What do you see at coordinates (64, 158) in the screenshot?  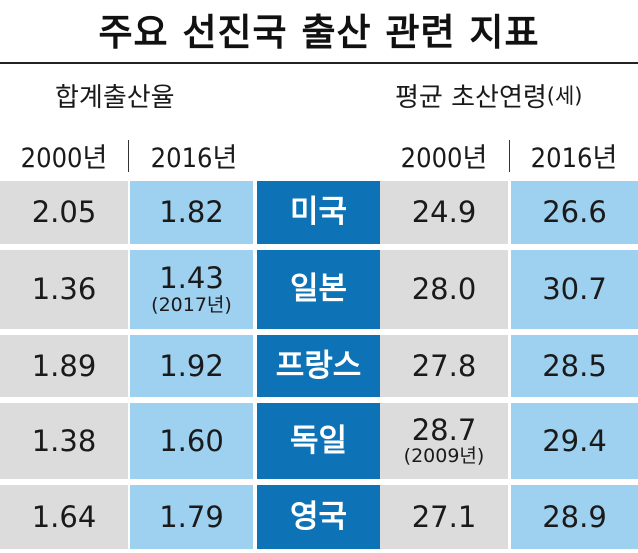 I see `year-header-left-2000: 2000년` at bounding box center [64, 158].